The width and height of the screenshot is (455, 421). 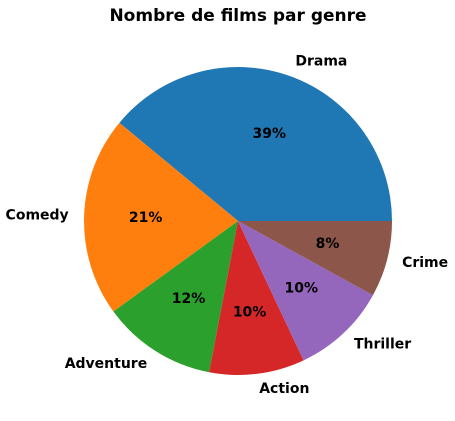 I want to click on pct-label-drama: 39%, so click(x=270, y=134).